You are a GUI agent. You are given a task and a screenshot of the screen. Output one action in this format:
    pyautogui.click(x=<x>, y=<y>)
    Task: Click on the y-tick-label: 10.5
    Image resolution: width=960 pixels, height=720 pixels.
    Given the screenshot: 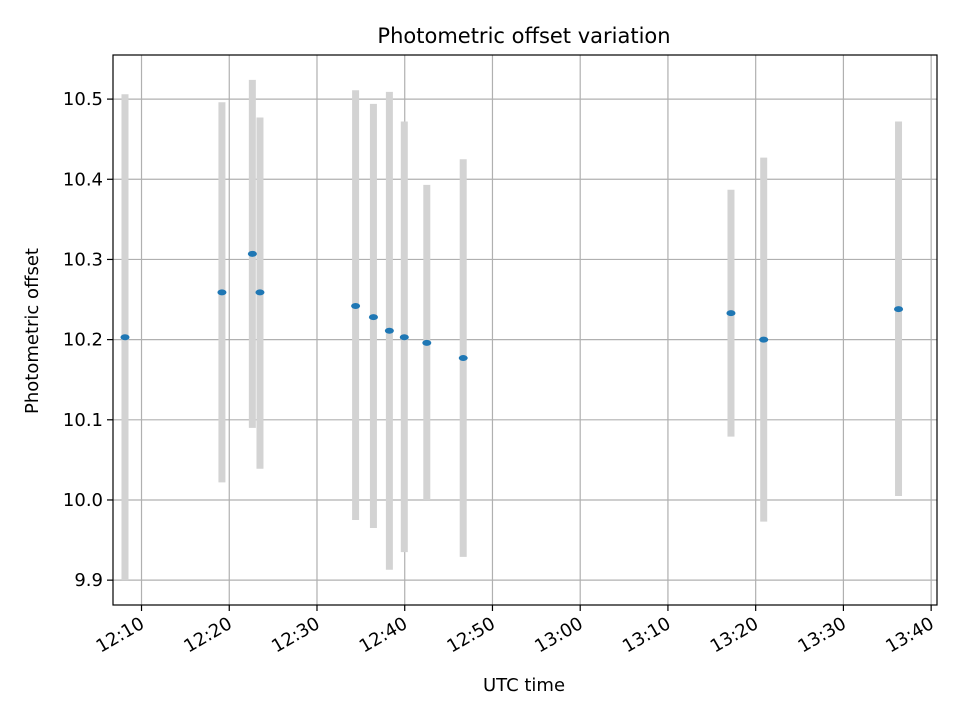 What is the action you would take?
    pyautogui.click(x=83, y=99)
    